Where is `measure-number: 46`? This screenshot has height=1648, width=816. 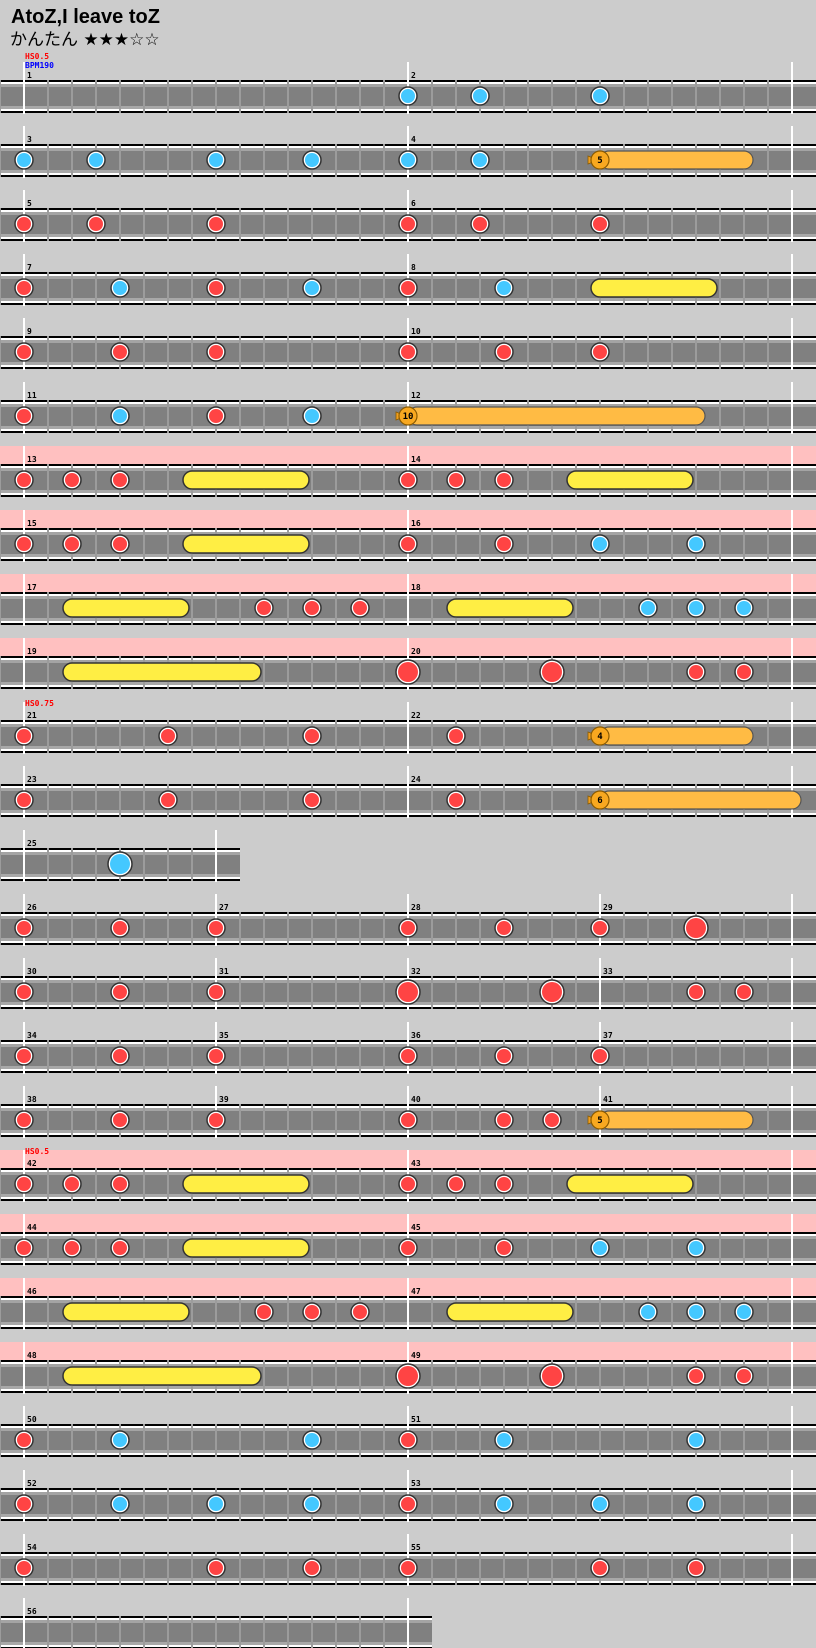
measure-number: 46 is located at coordinates (32, 1291).